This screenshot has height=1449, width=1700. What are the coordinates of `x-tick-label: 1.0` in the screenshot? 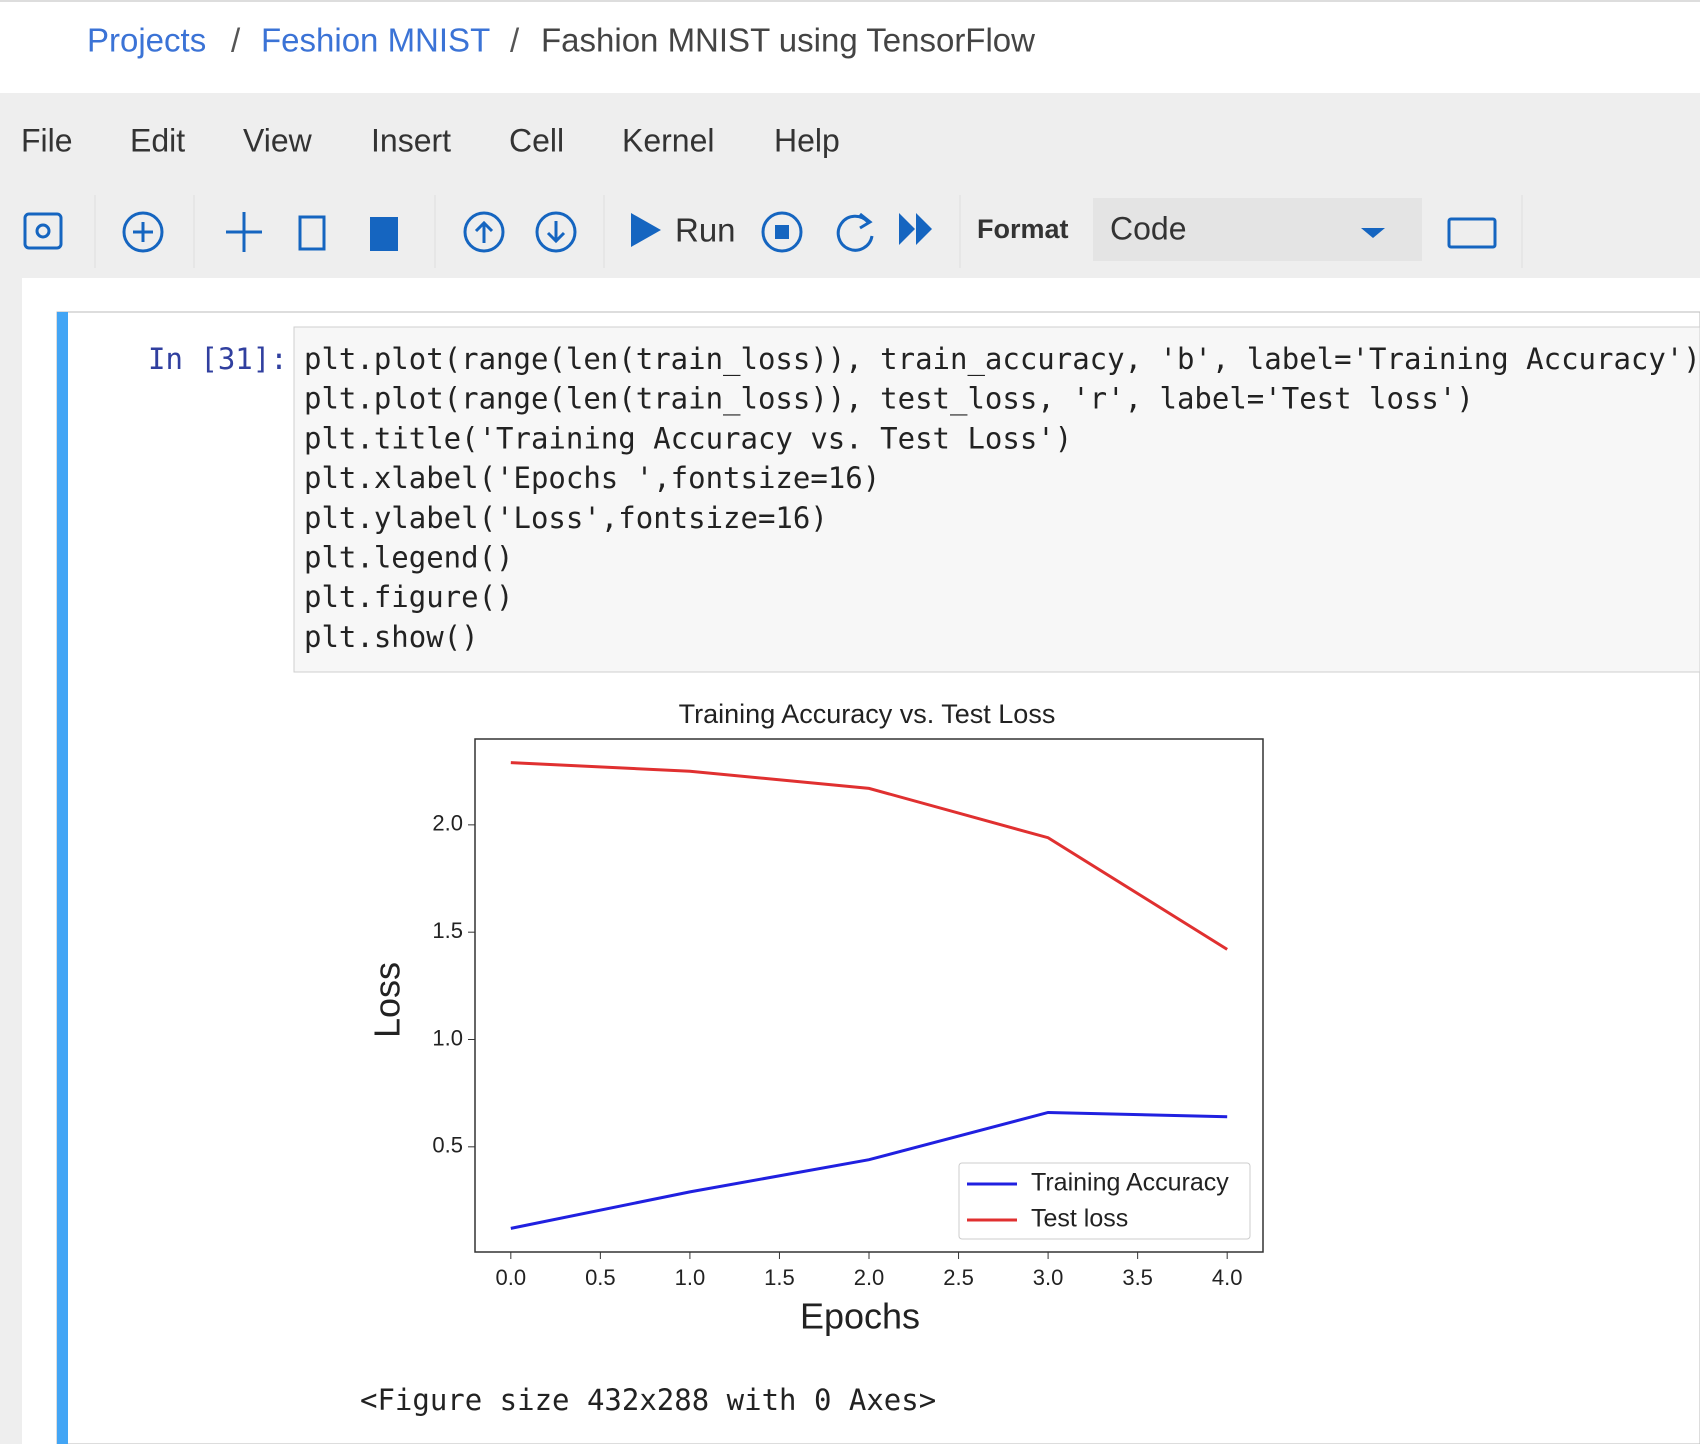 It's located at (690, 1277).